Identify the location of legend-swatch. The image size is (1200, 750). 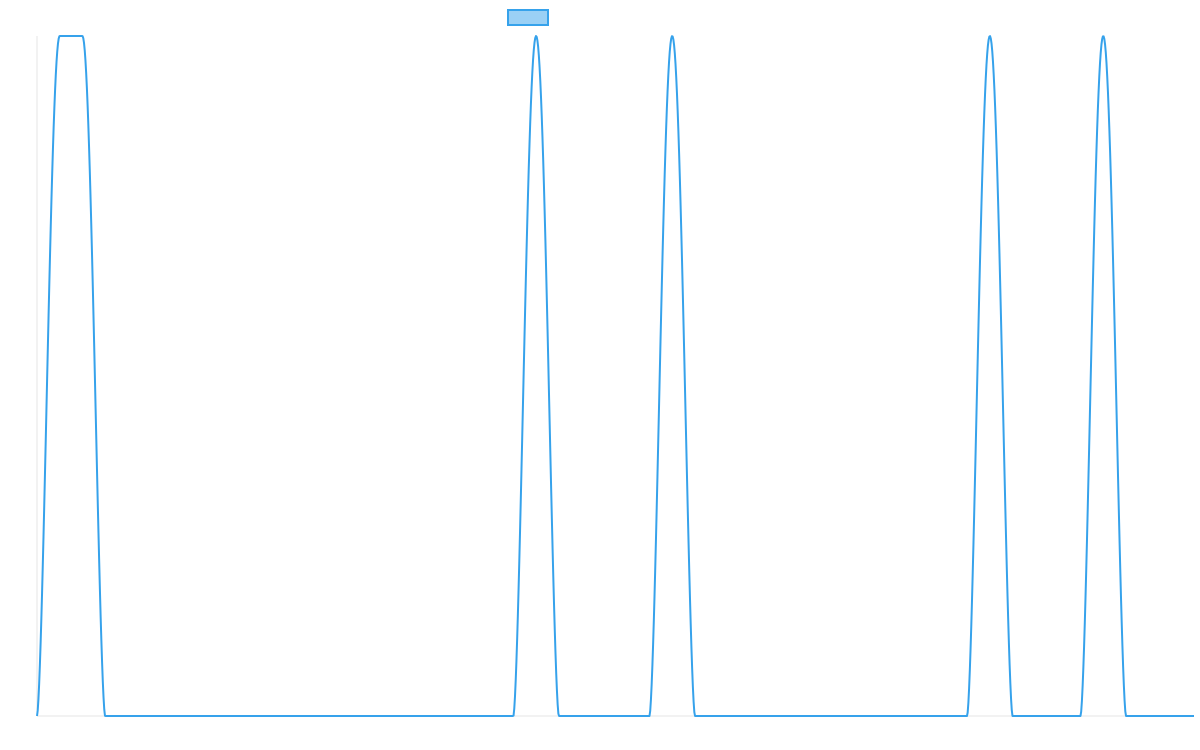
(528, 17).